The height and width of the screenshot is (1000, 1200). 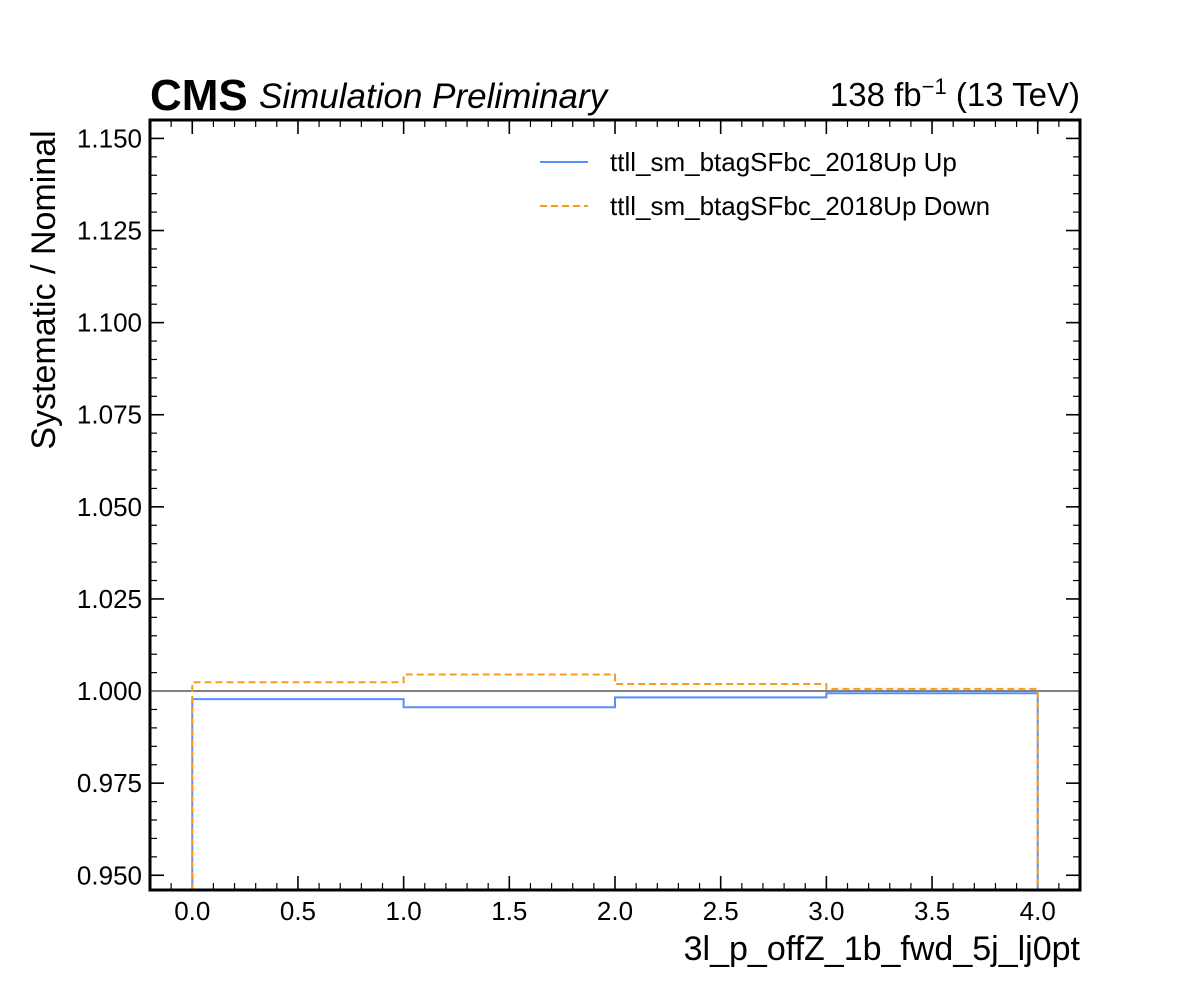 I want to click on experiment-label: CMS, so click(x=199, y=95).